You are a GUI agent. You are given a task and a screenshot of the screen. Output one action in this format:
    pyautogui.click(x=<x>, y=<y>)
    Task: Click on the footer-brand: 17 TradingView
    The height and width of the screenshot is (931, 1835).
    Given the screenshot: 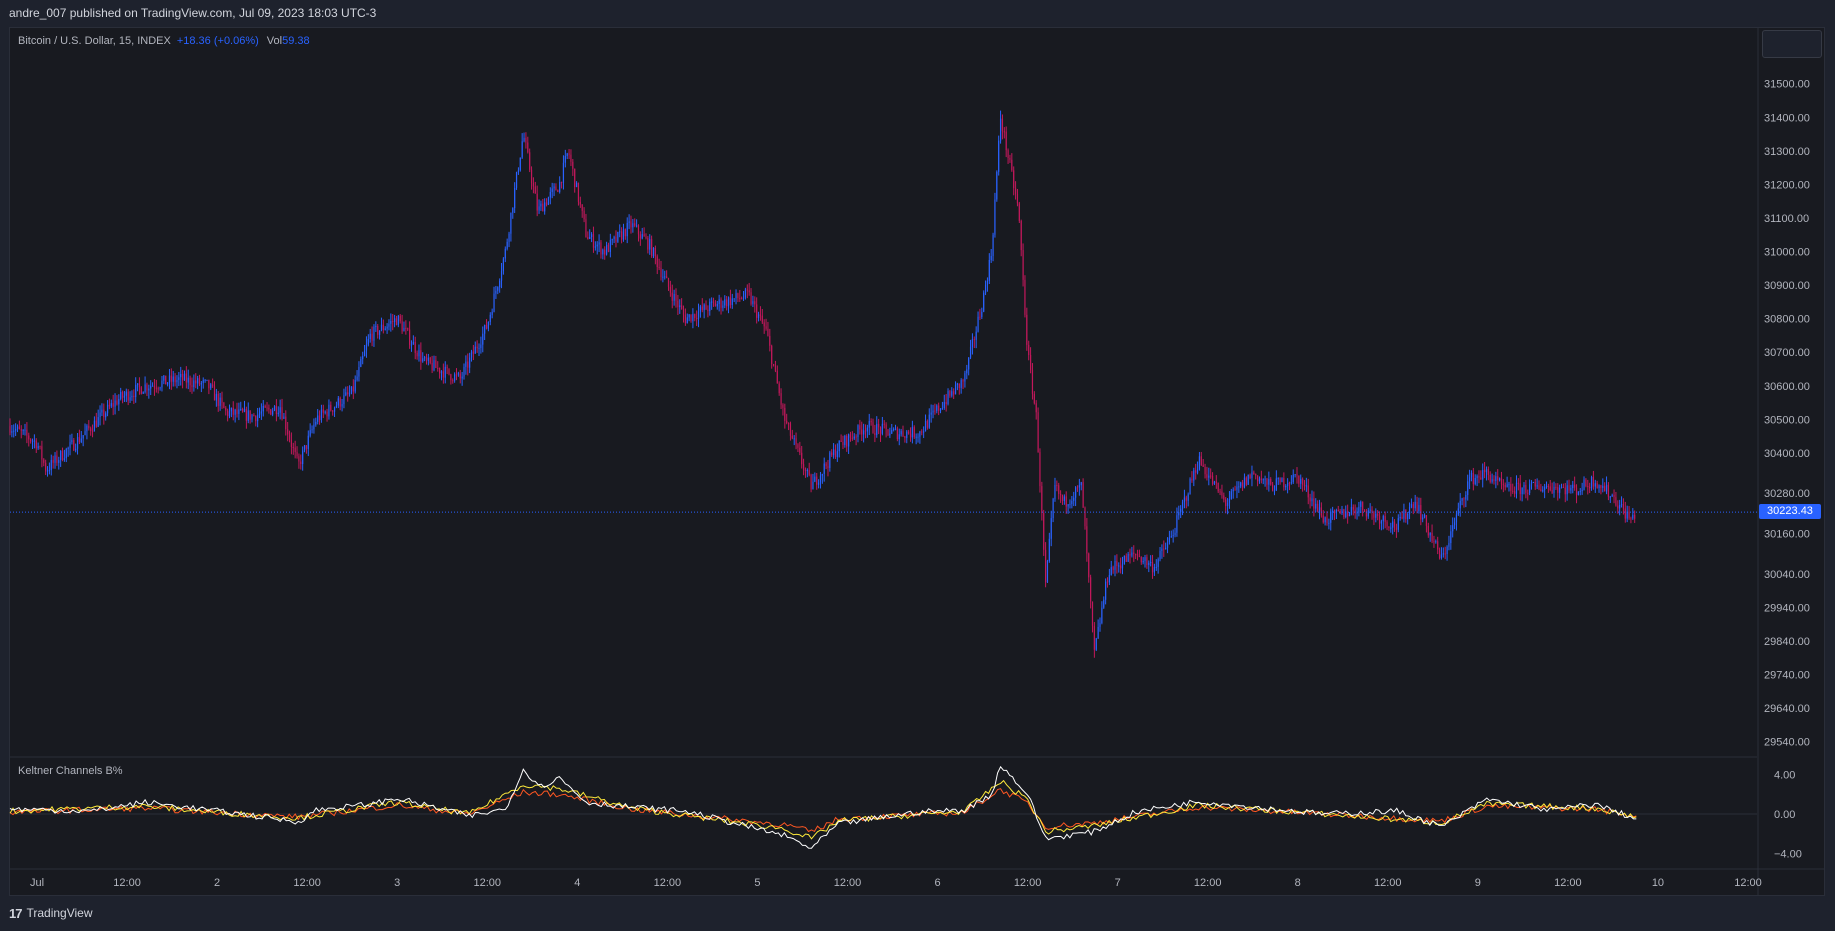 What is the action you would take?
    pyautogui.click(x=51, y=913)
    